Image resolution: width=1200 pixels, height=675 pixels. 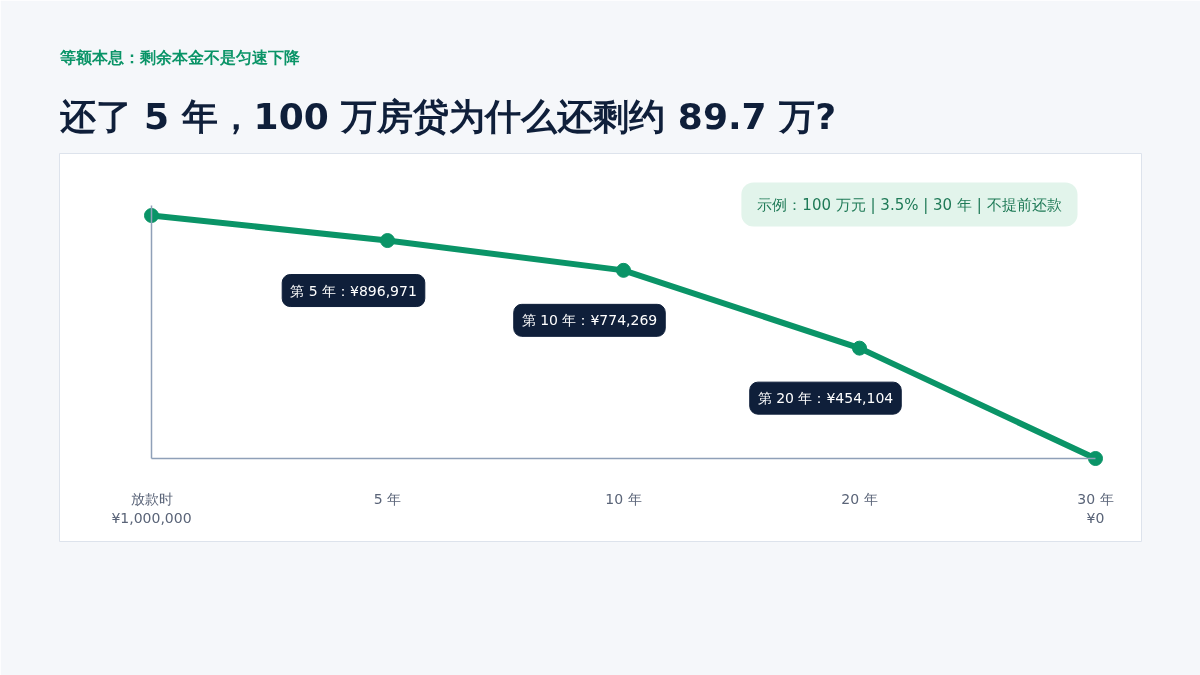 I want to click on x-tick-label: 10 年, so click(x=623, y=498).